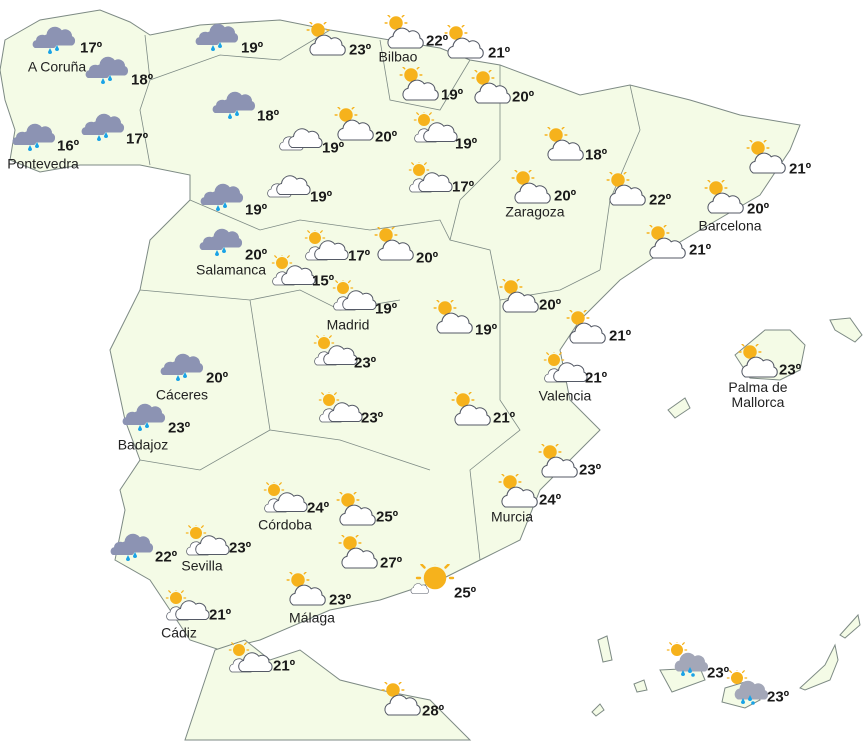 Image resolution: width=865 pixels, height=744 pixels. Describe the element at coordinates (348, 324) in the screenshot. I see `city-label: Madrid` at that location.